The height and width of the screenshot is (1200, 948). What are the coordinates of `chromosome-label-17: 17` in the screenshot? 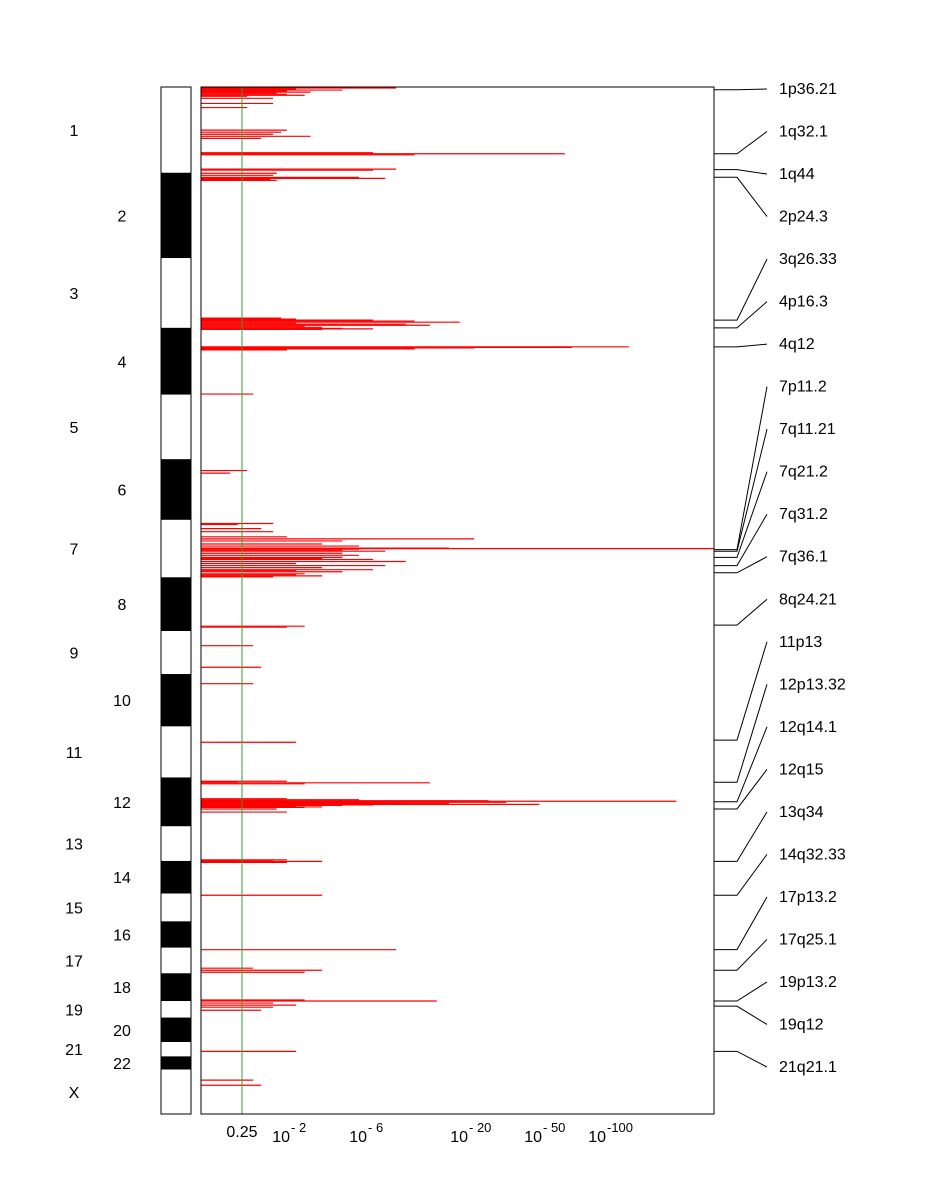 It's located at (74, 962).